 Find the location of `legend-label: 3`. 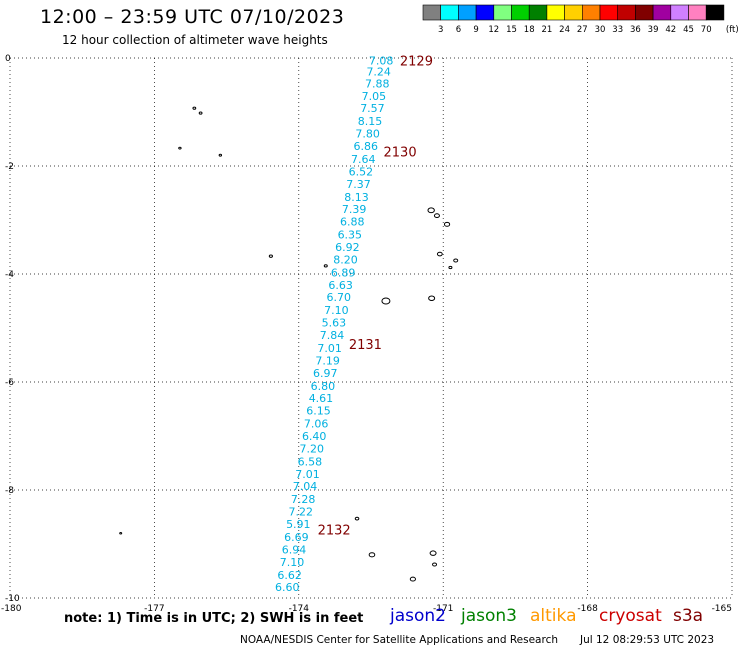

legend-label: 3 is located at coordinates (440, 30).